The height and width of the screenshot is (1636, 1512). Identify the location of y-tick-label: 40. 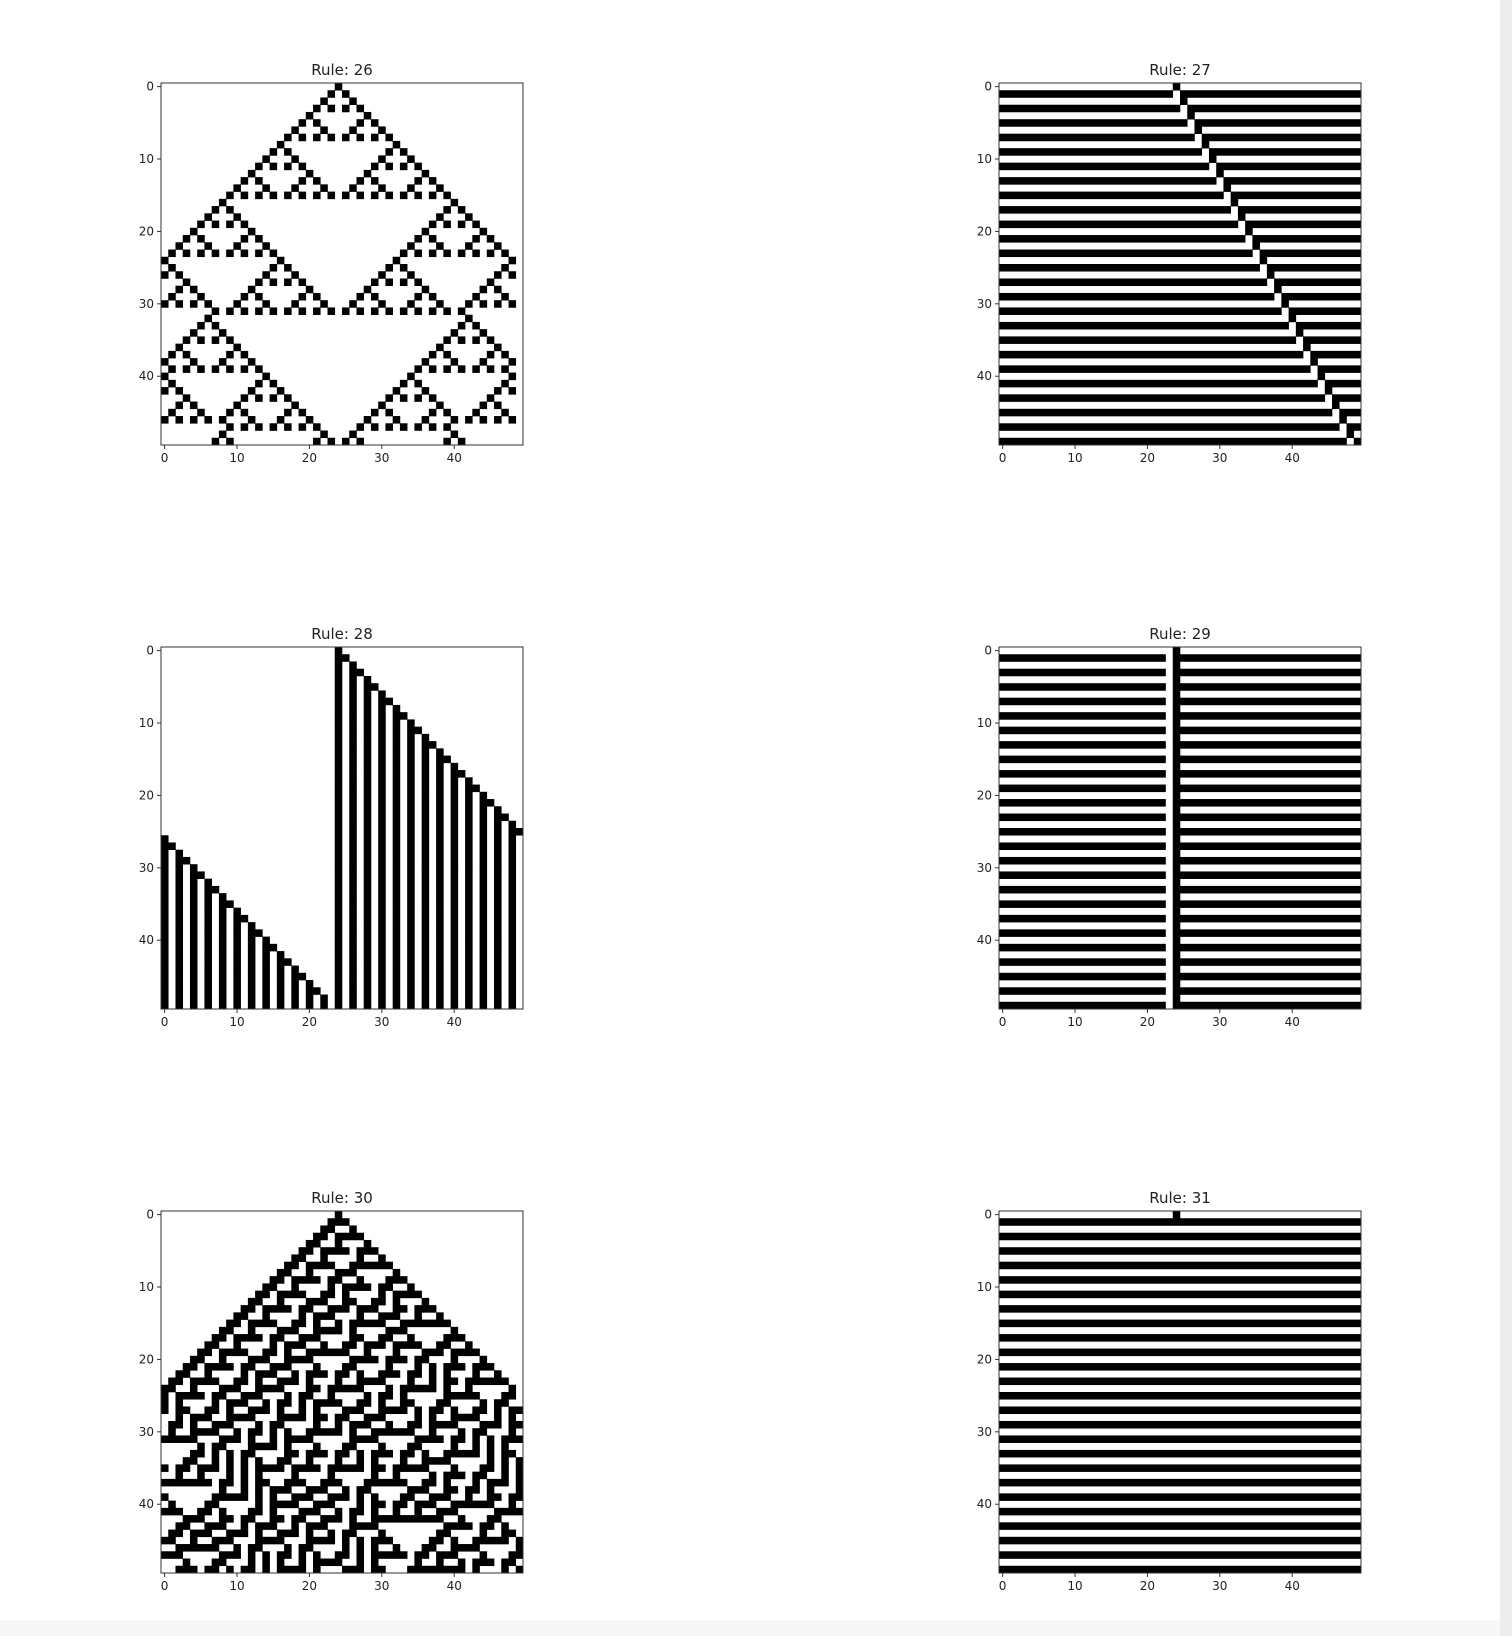
(984, 376).